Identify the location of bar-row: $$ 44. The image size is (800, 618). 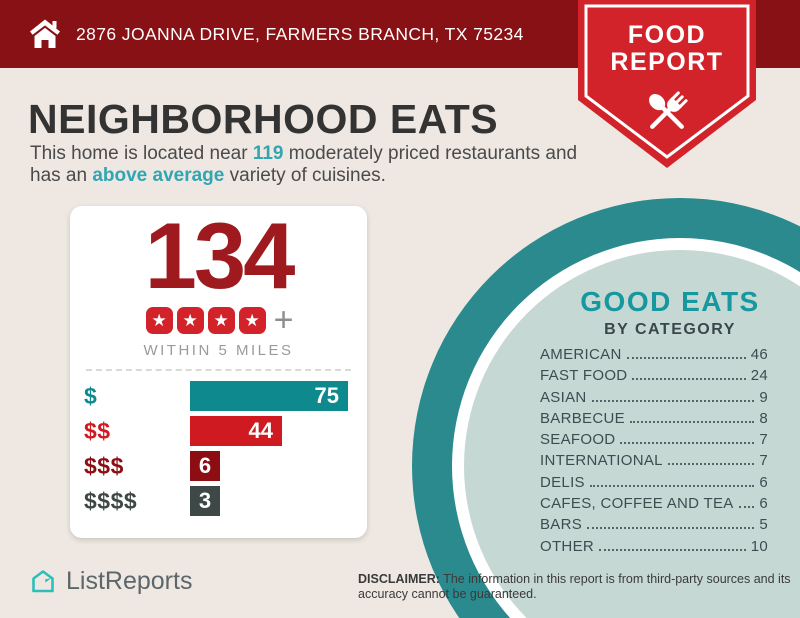
(218, 431).